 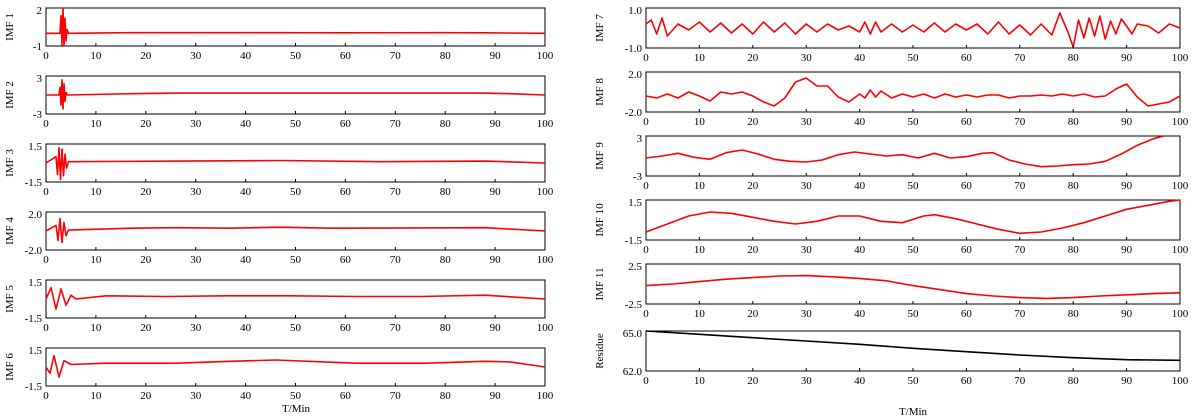 What do you see at coordinates (40, 11) in the screenshot?
I see `y-tick-label: 2` at bounding box center [40, 11].